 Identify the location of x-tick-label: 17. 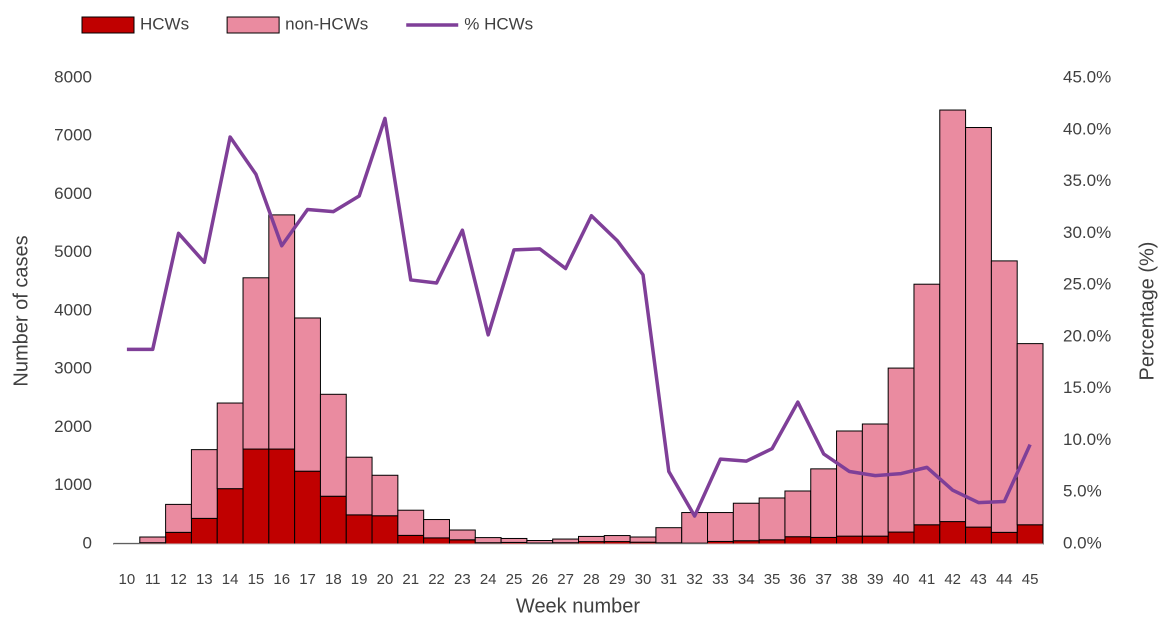
(307, 579).